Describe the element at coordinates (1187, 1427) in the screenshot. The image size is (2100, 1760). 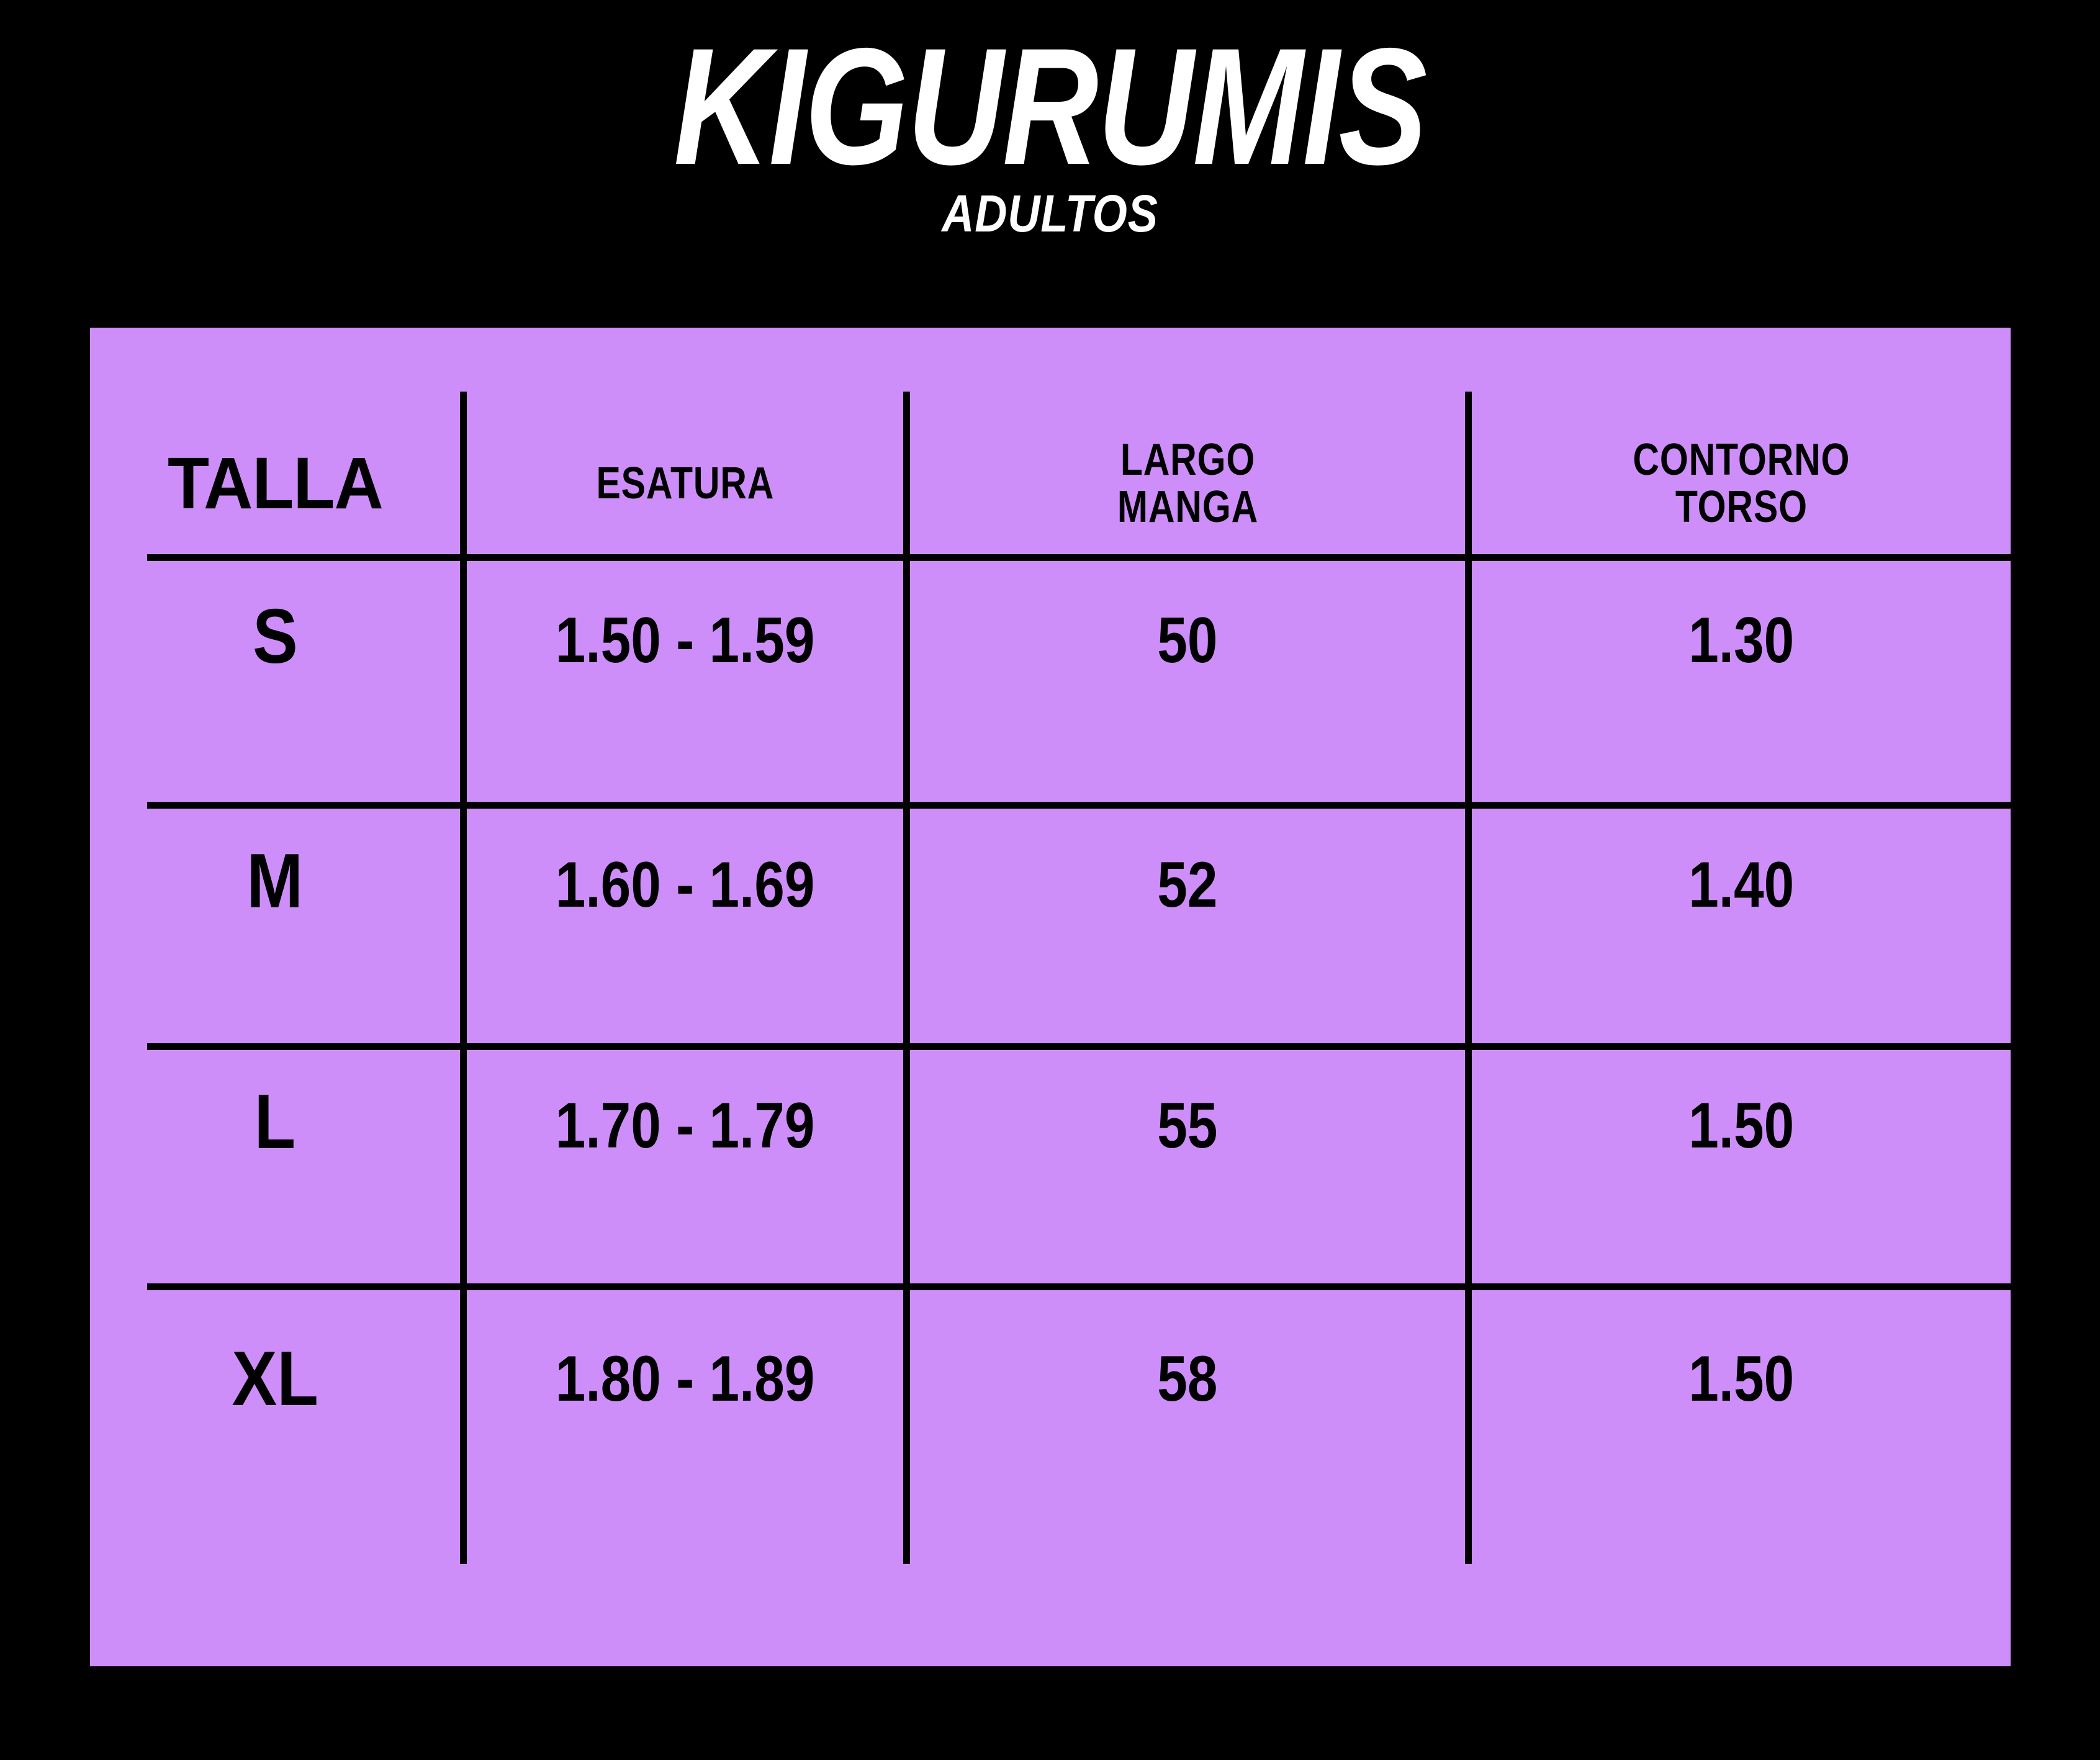
I see `table-row: 58` at that location.